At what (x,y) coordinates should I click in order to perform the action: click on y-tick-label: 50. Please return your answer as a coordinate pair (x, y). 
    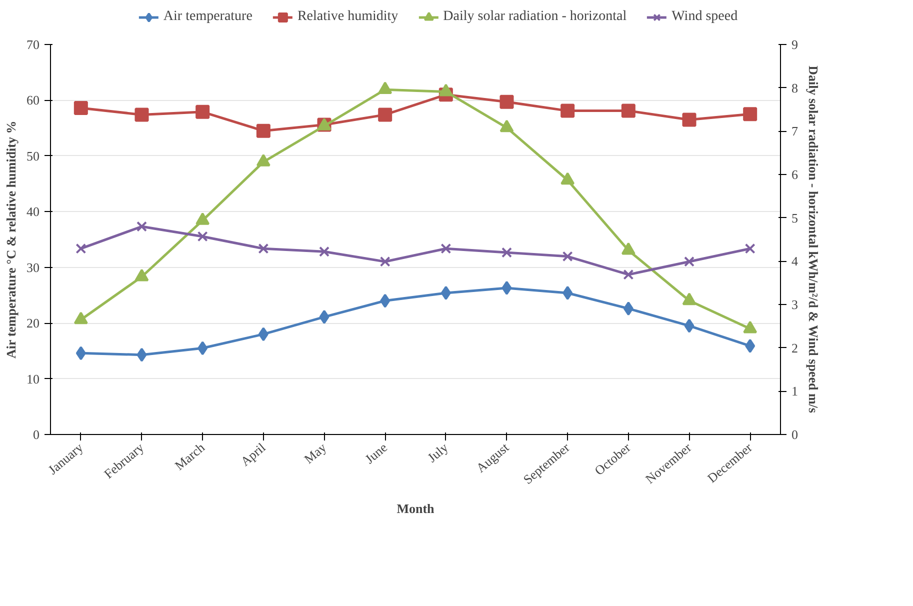
    Looking at the image, I should click on (33, 156).